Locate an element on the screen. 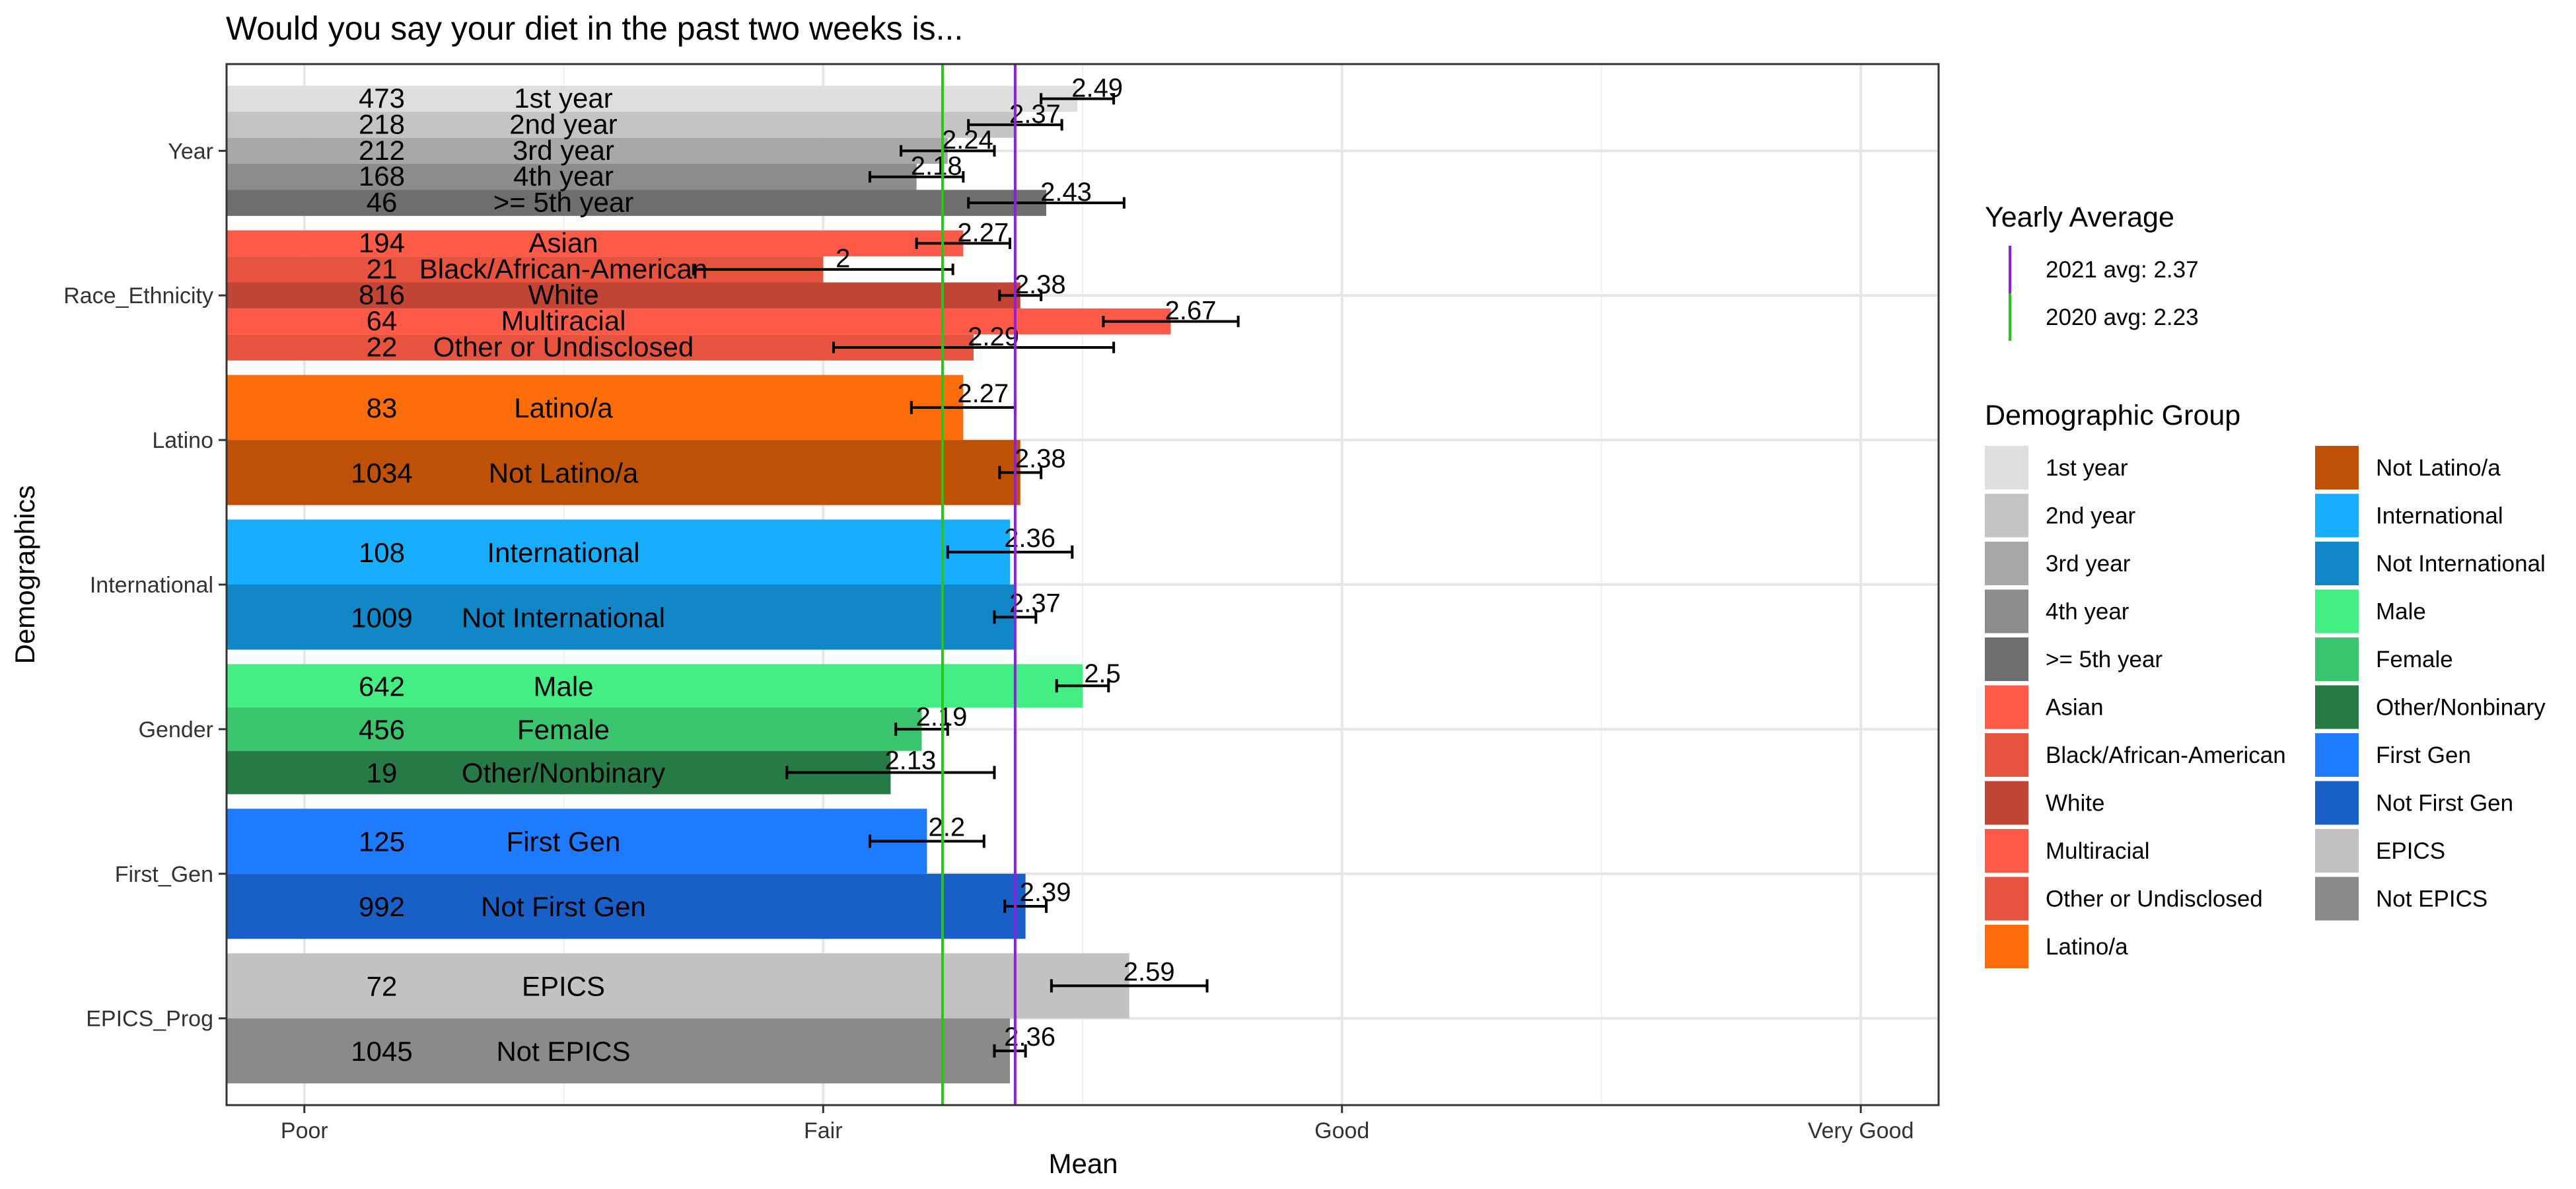  bar-count-label: 1045 is located at coordinates (381, 1051).